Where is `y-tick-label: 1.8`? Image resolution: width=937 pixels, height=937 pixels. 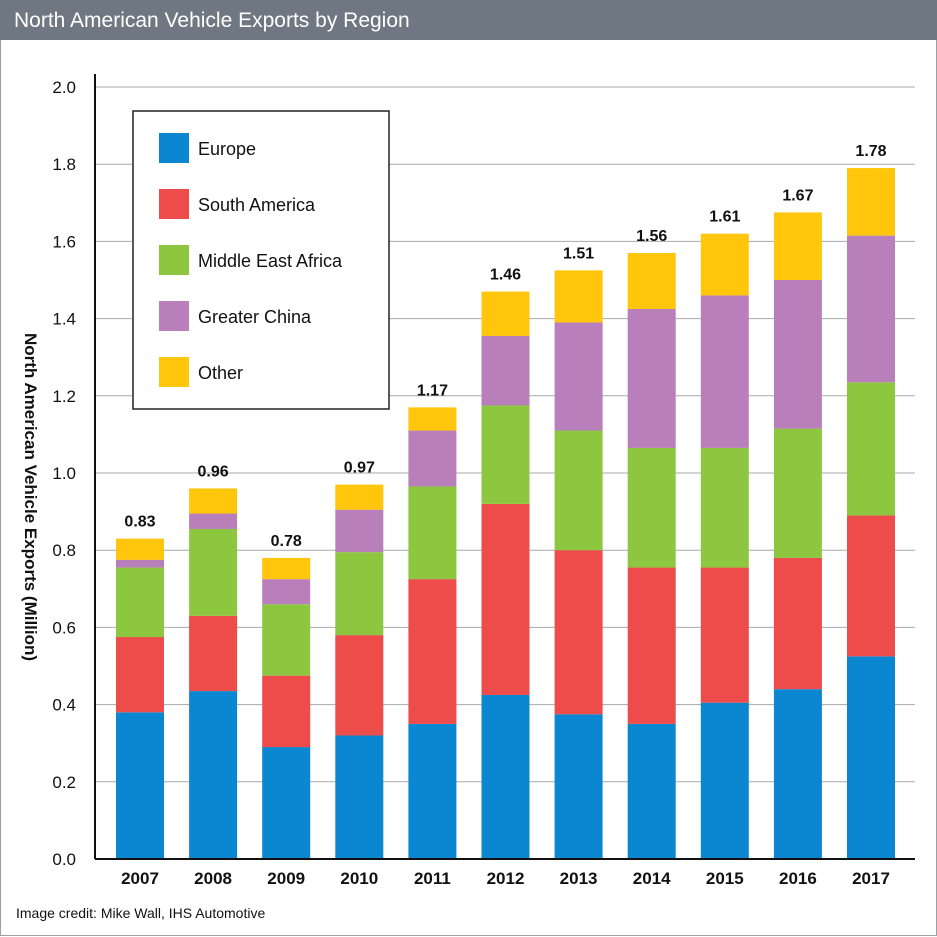
y-tick-label: 1.8 is located at coordinates (64, 164).